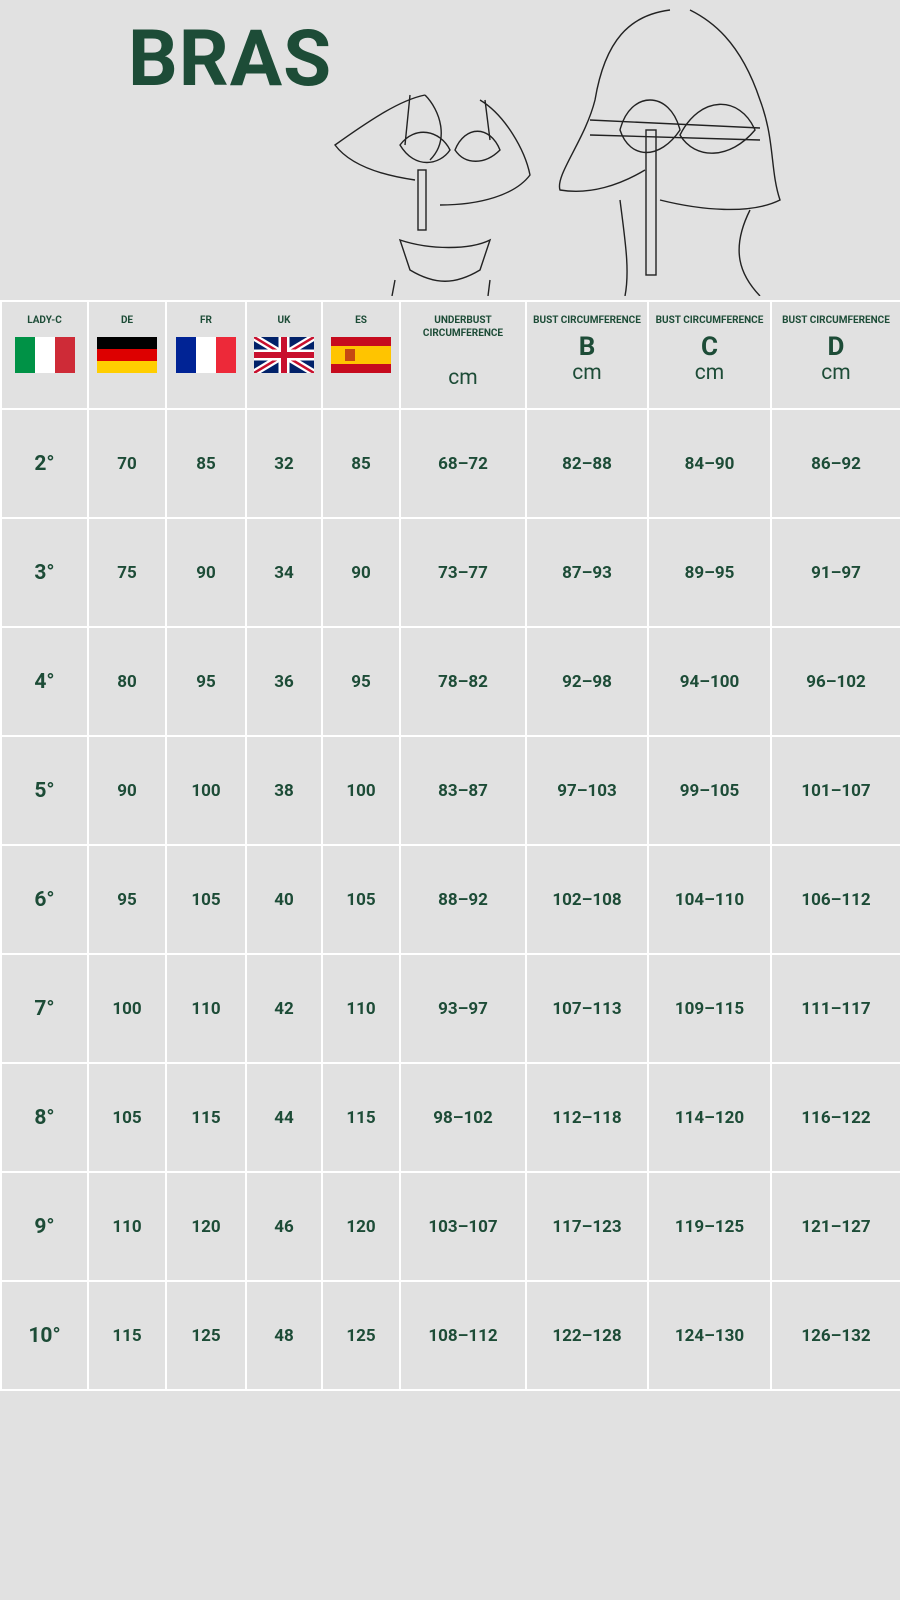  What do you see at coordinates (709, 1008) in the screenshot?
I see `table-cell: 109–115` at bounding box center [709, 1008].